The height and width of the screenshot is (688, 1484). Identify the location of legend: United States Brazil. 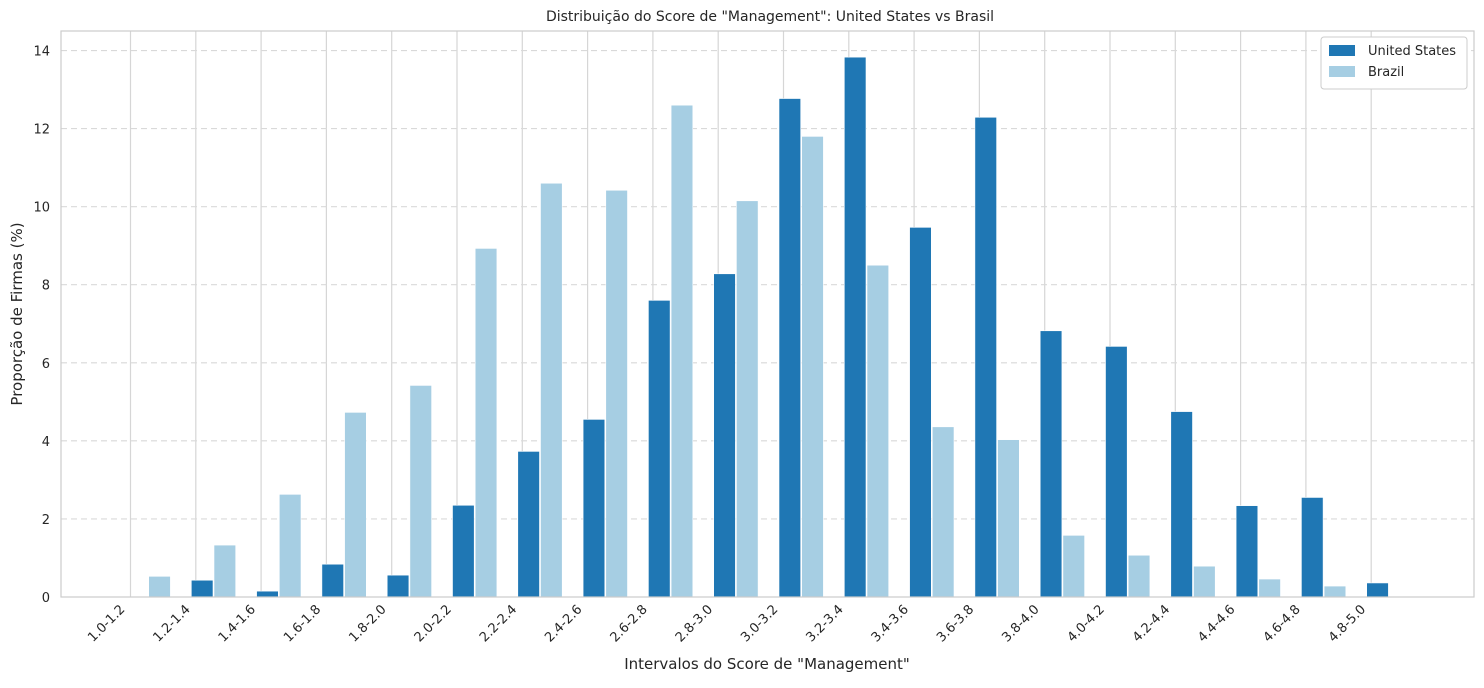
(1394, 63).